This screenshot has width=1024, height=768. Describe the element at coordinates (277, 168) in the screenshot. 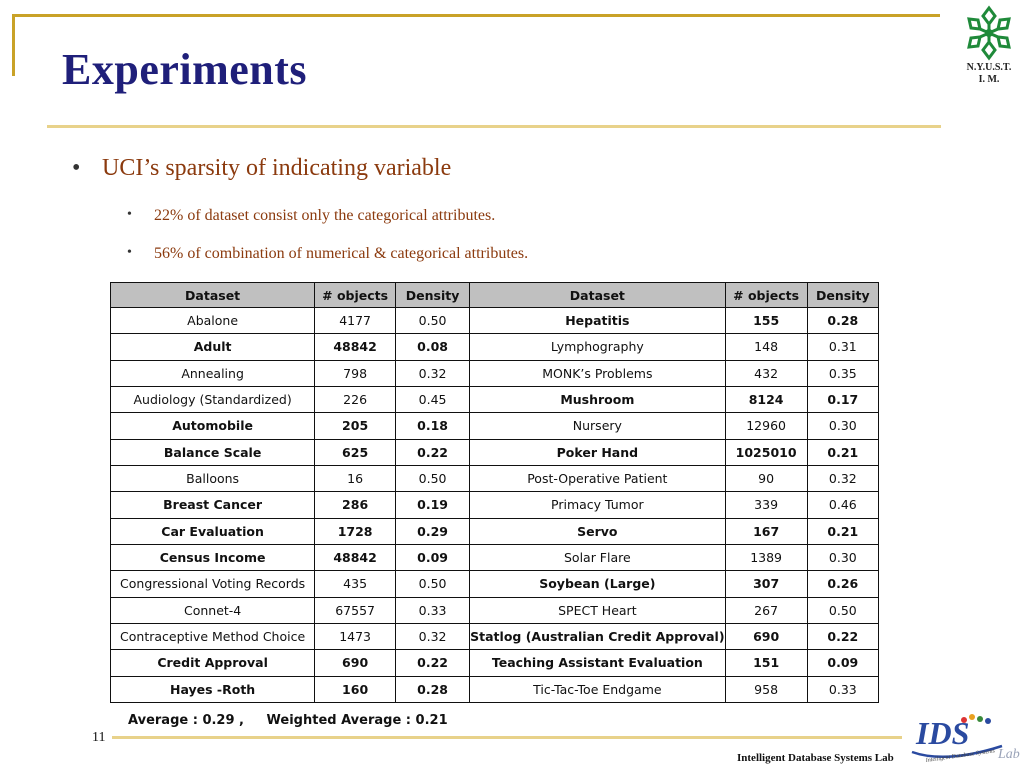

I see `bullet-main-text: UCI’s sparsity of indicating variable` at that location.